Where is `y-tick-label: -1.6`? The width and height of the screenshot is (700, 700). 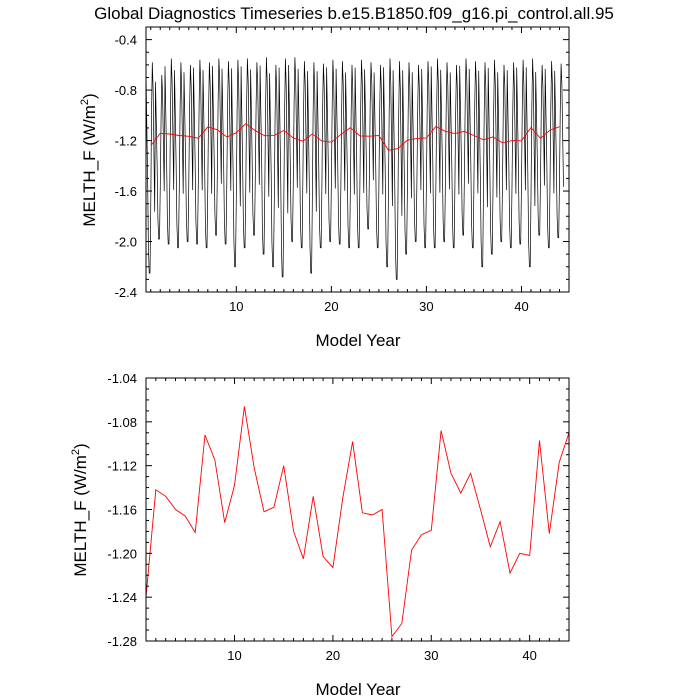
y-tick-label: -1.6 is located at coordinates (126, 191).